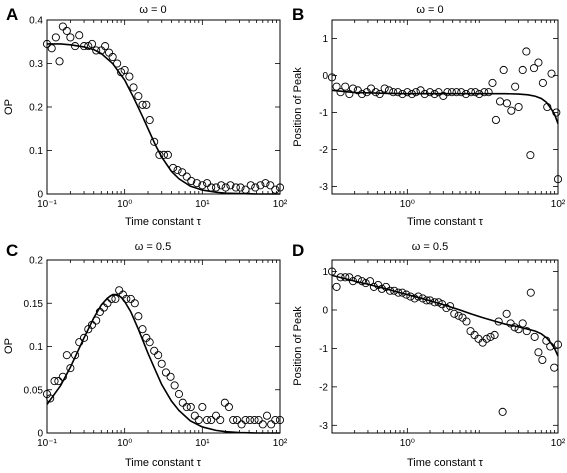 Image resolution: width=567 pixels, height=473 pixels. What do you see at coordinates (280, 204) in the screenshot?
I see `panel-a-x-tick-label: 10²` at bounding box center [280, 204].